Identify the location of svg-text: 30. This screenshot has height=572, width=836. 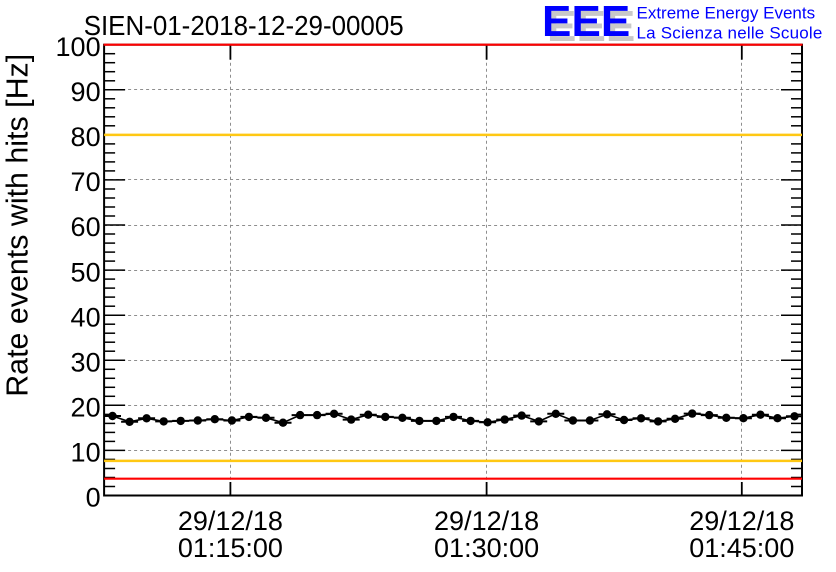
(86, 363).